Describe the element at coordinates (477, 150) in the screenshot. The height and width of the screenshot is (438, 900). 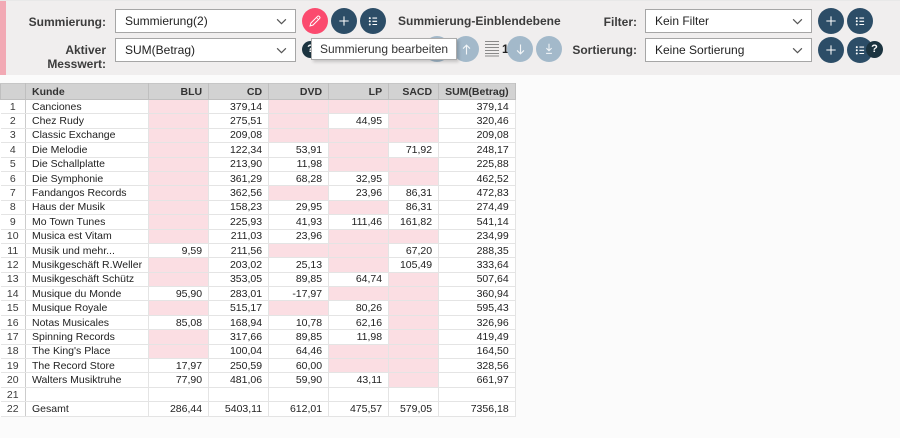
I see `cell-sum: 248,17` at that location.